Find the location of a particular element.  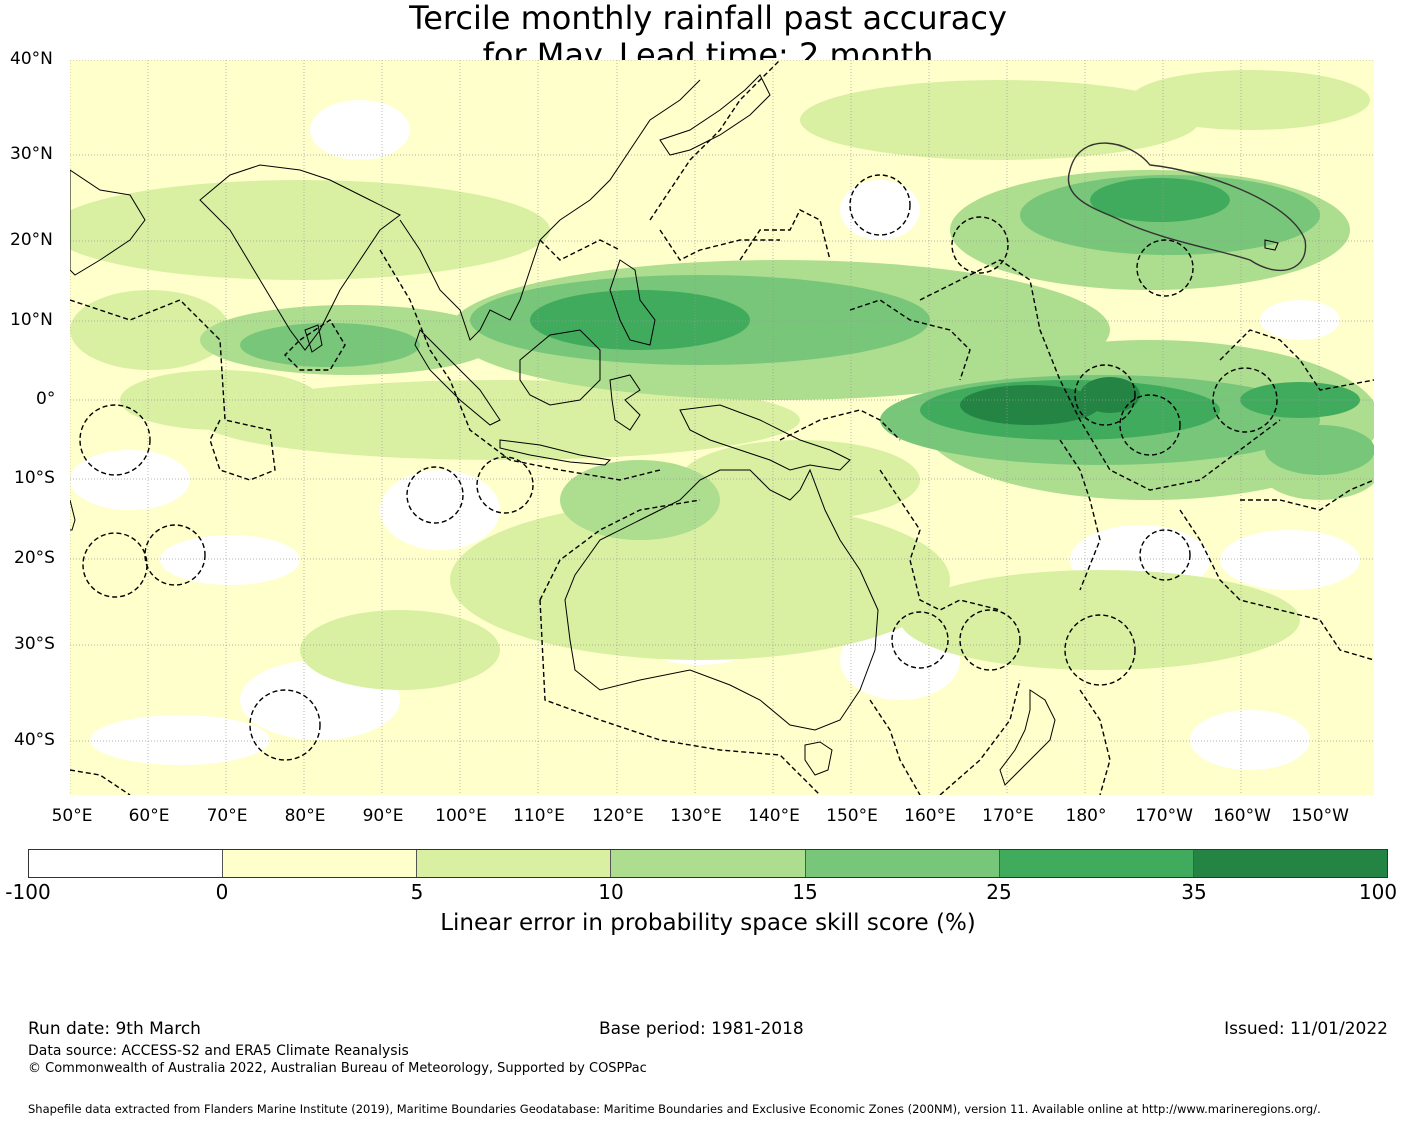

lat-label-10n: 10°N is located at coordinates (31, 320).